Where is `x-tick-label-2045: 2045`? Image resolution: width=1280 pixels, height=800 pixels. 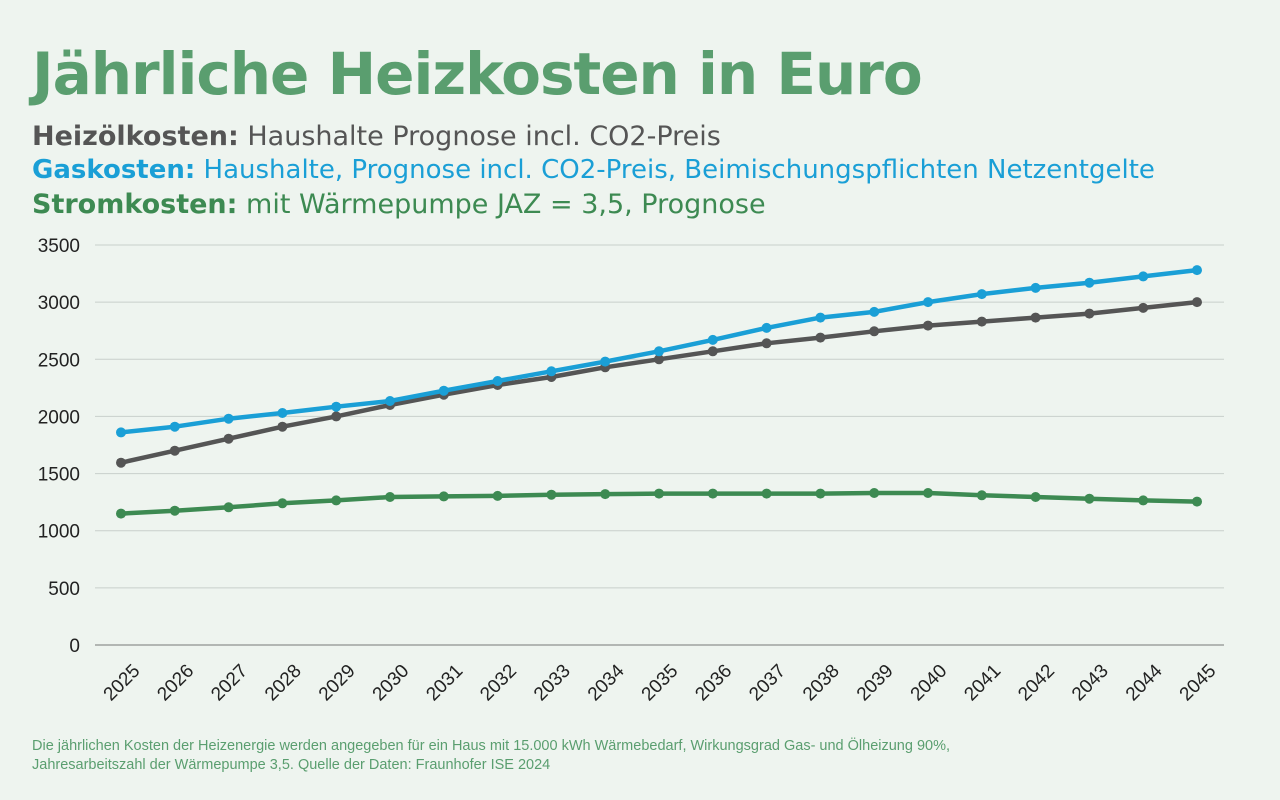
x-tick-label-2045: 2045 is located at coordinates (1198, 683).